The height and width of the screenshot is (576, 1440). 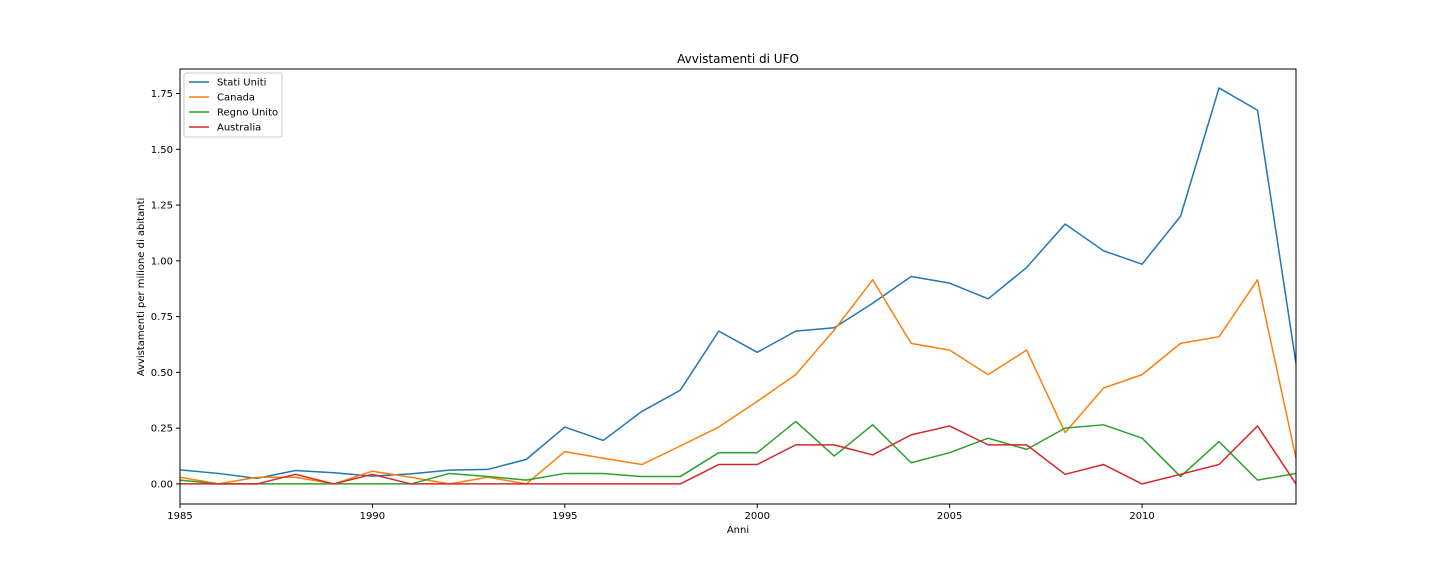 I want to click on x-tick-label: 1990, so click(x=372, y=516).